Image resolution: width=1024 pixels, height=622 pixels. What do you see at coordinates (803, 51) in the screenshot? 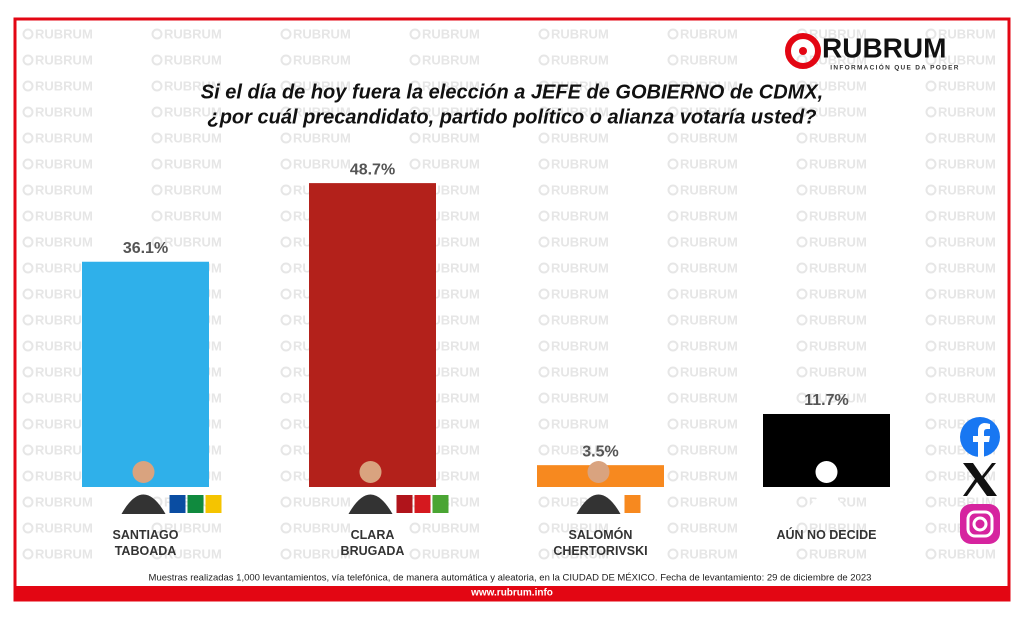
I see `logo-icon` at bounding box center [803, 51].